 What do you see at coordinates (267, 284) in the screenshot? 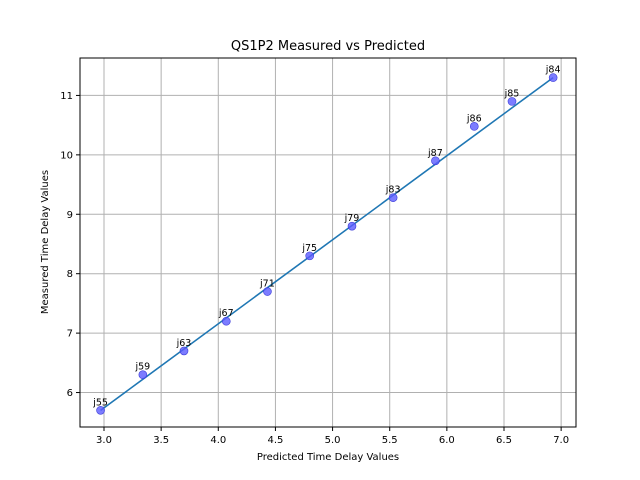
I see `point-label: j71` at bounding box center [267, 284].